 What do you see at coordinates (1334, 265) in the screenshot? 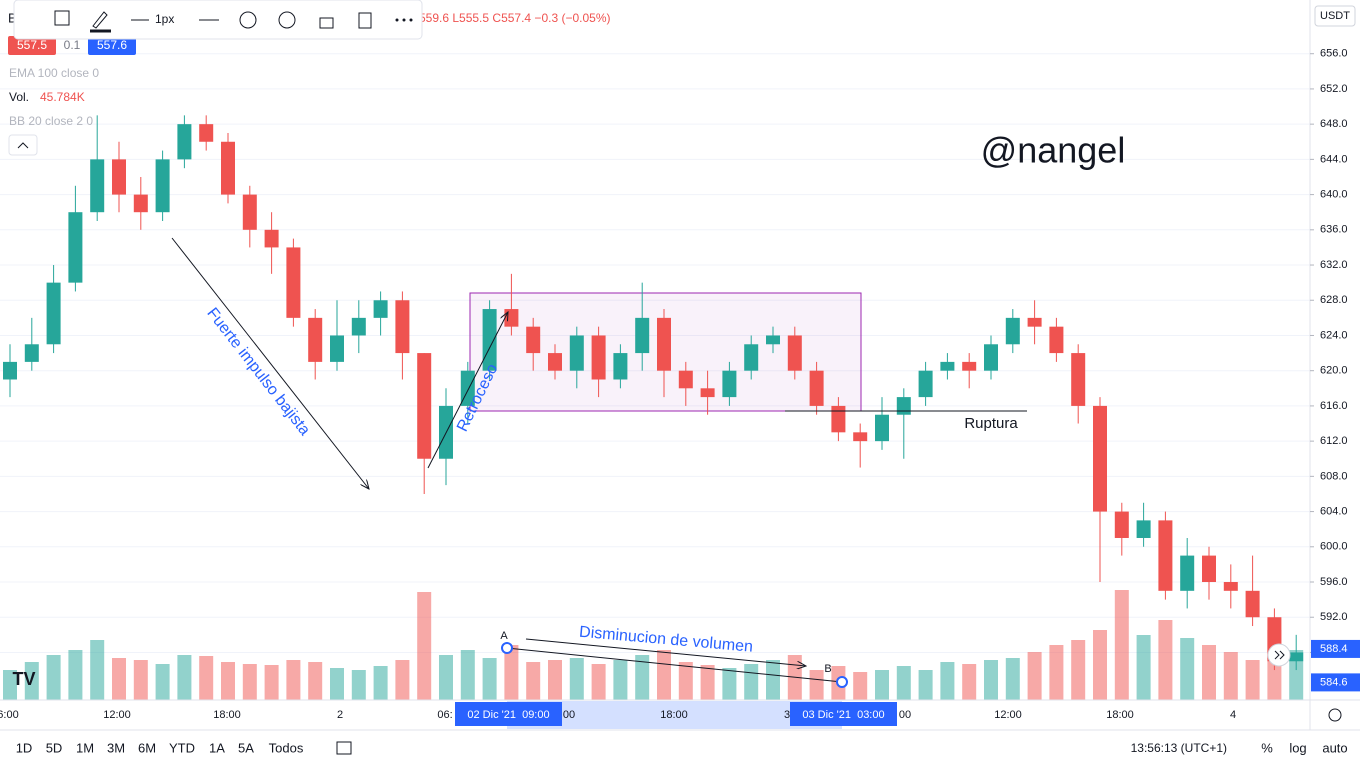
I see `y-tick-label: 632.0` at bounding box center [1334, 265].